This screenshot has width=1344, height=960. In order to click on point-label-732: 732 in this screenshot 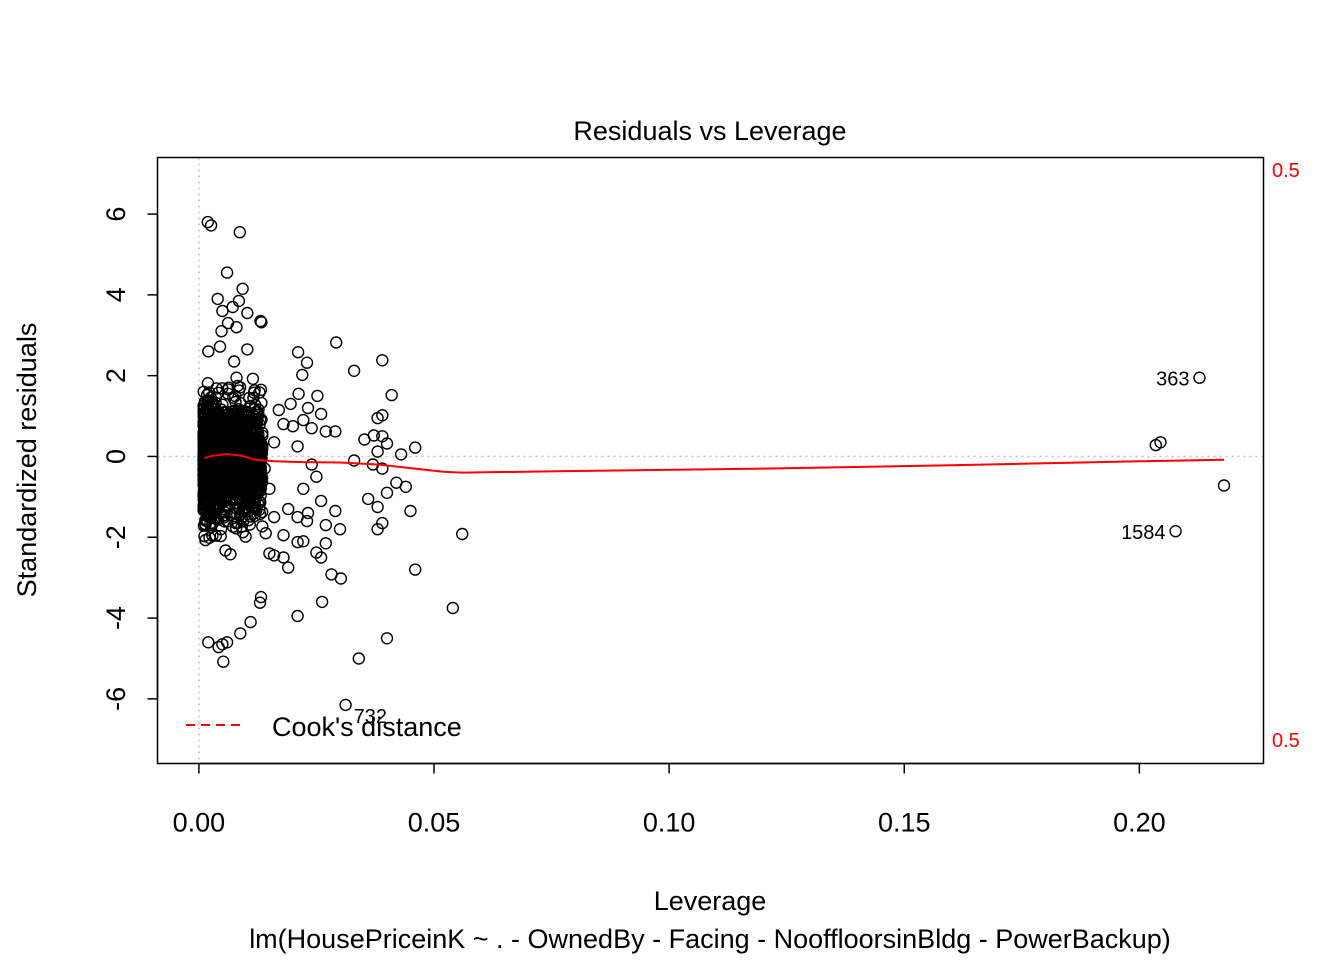, I will do `click(370, 717)`.